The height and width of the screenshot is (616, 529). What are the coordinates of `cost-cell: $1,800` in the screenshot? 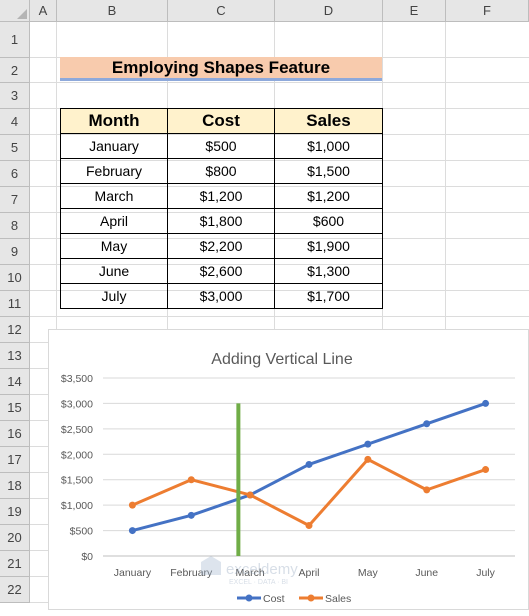 It's located at (221, 221).